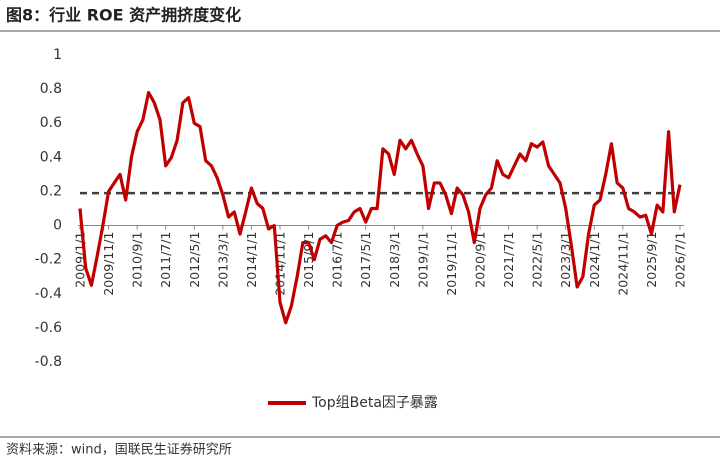 Image resolution: width=720 pixels, height=463 pixels. Describe the element at coordinates (337, 260) in the screenshot. I see `x-tick-label: 2016/7/1` at that location.